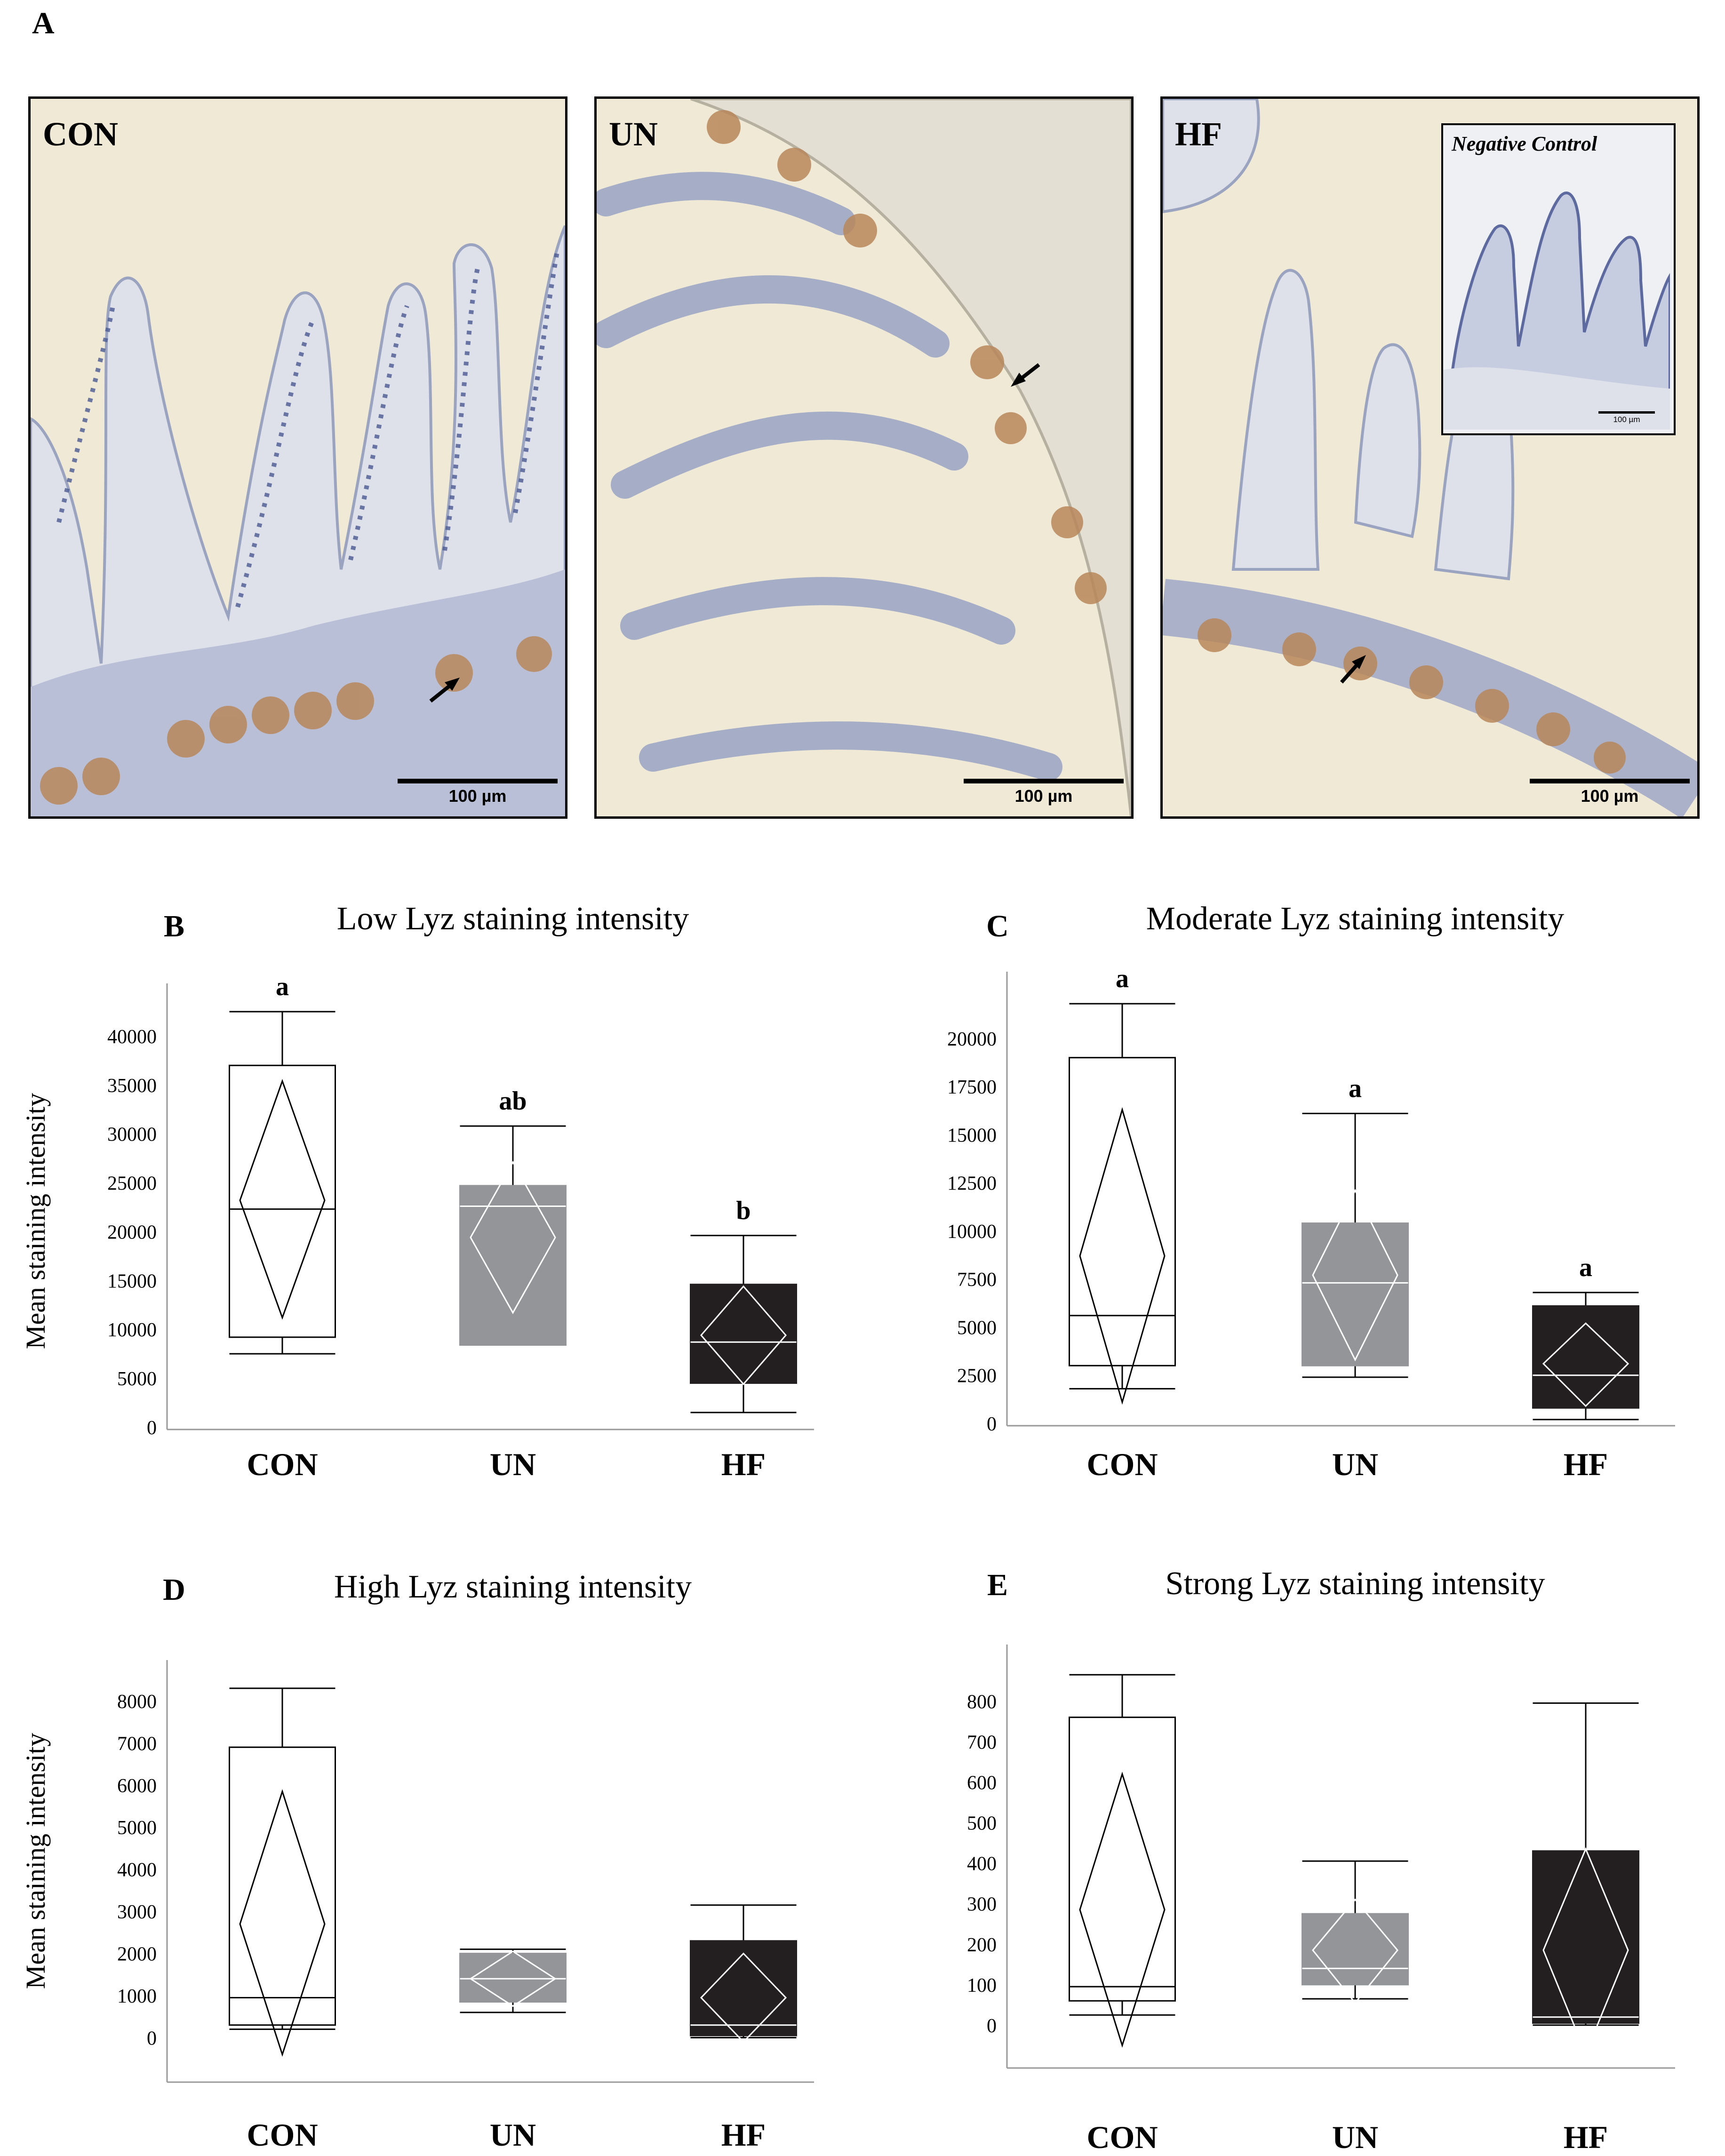 This screenshot has width=1725, height=2156. I want to click on box-c-un, so click(1355, 1294).